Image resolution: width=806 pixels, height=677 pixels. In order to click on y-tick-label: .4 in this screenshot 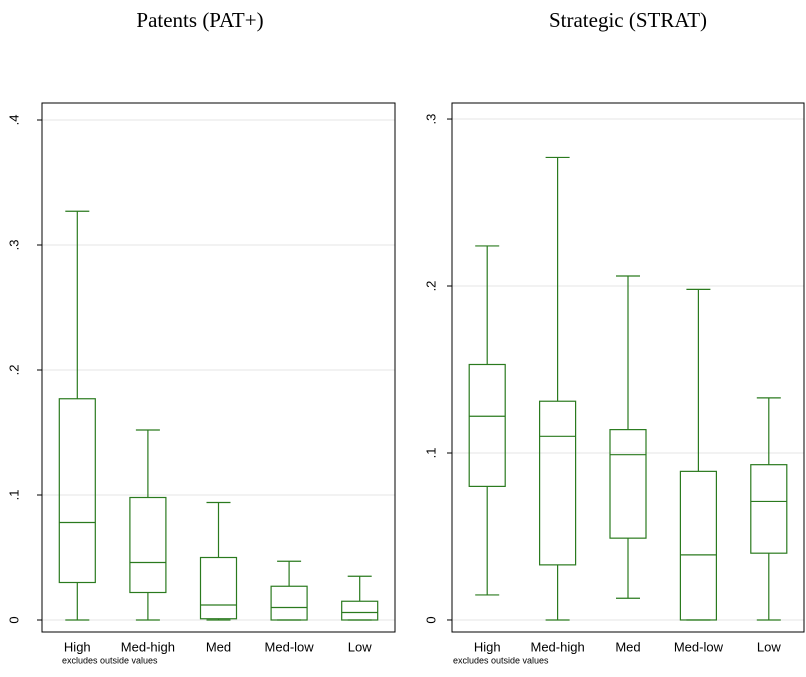, I will do `click(13, 120)`.